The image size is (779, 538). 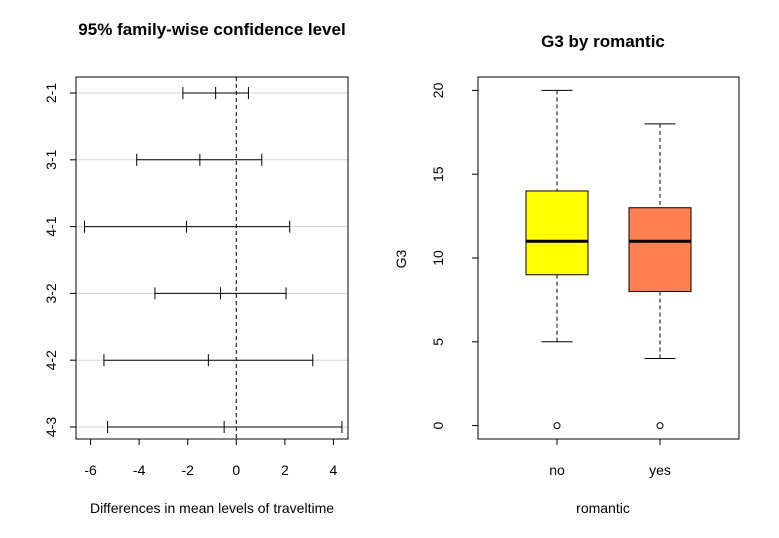 I want to click on tukey-y-axis: 2-1 3-1 4-1 3-2 4-2 4-3, so click(x=60, y=260).